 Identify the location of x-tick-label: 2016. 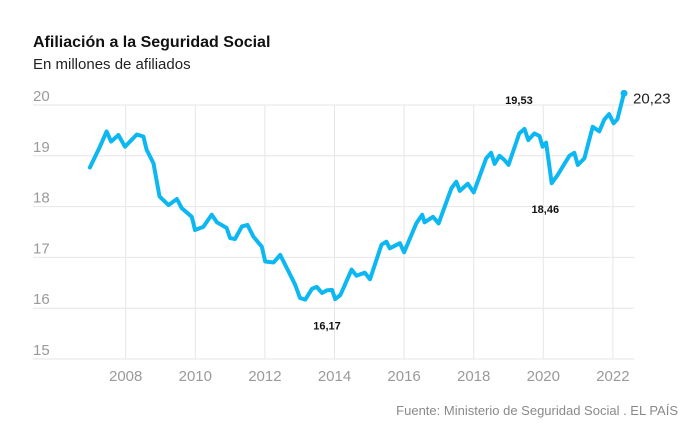
(403, 376).